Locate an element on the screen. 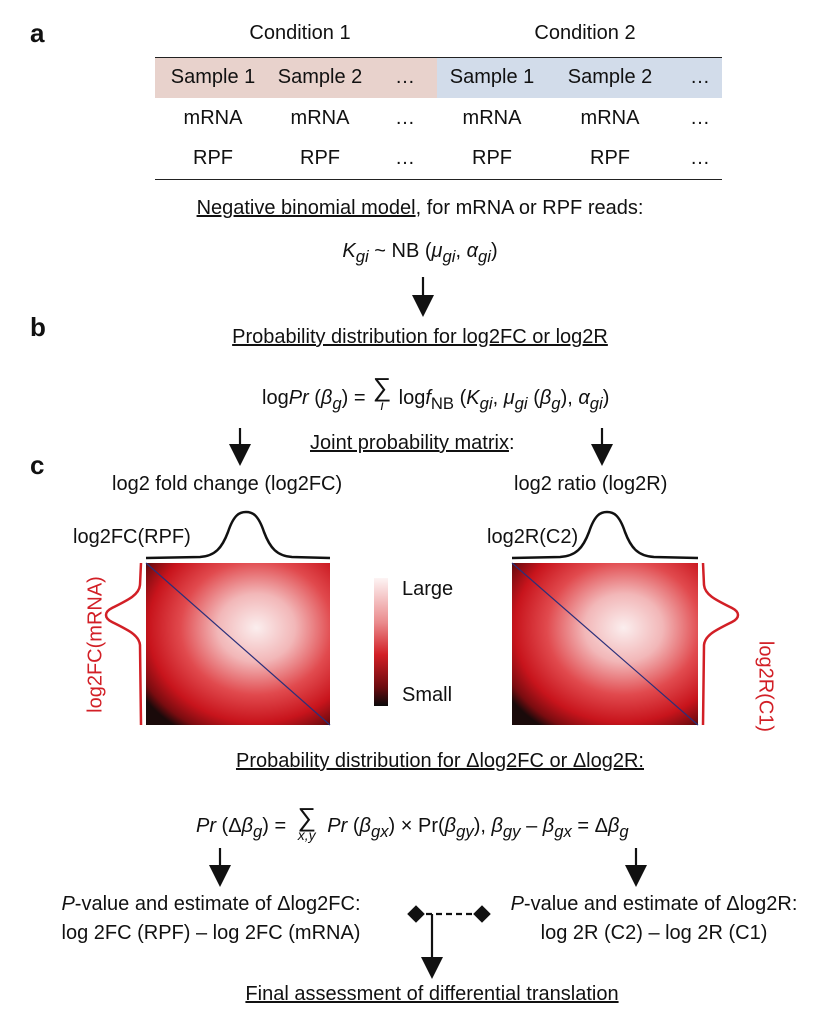 The height and width of the screenshot is (1016, 824). joint-matrix-label: Joint probability matrix: is located at coordinates (412, 443).